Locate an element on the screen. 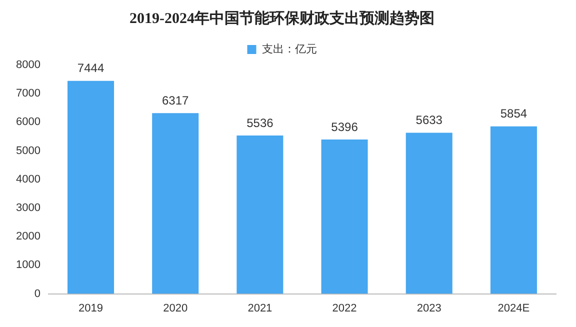  y-tick-label: 2000 is located at coordinates (28, 236).